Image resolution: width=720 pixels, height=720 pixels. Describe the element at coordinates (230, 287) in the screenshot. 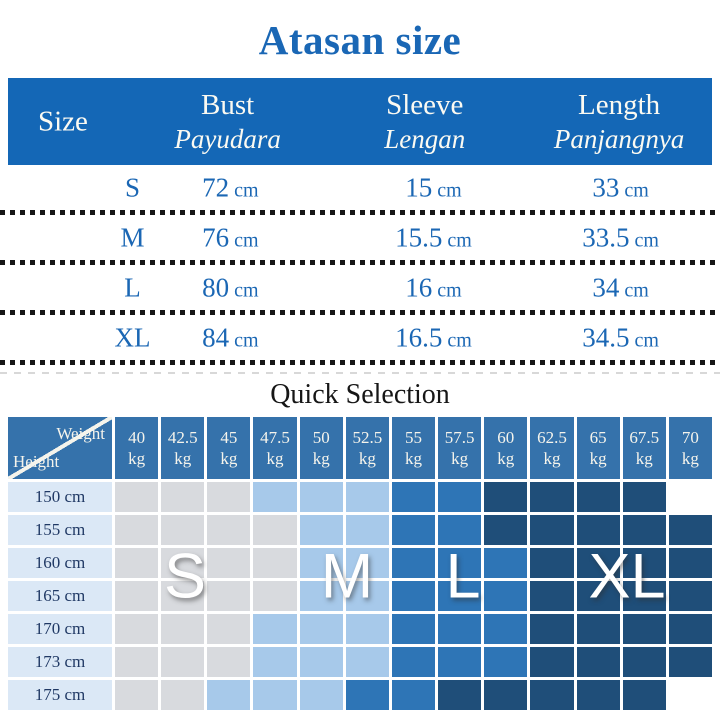

I see `bust-value: 80 cm` at that location.